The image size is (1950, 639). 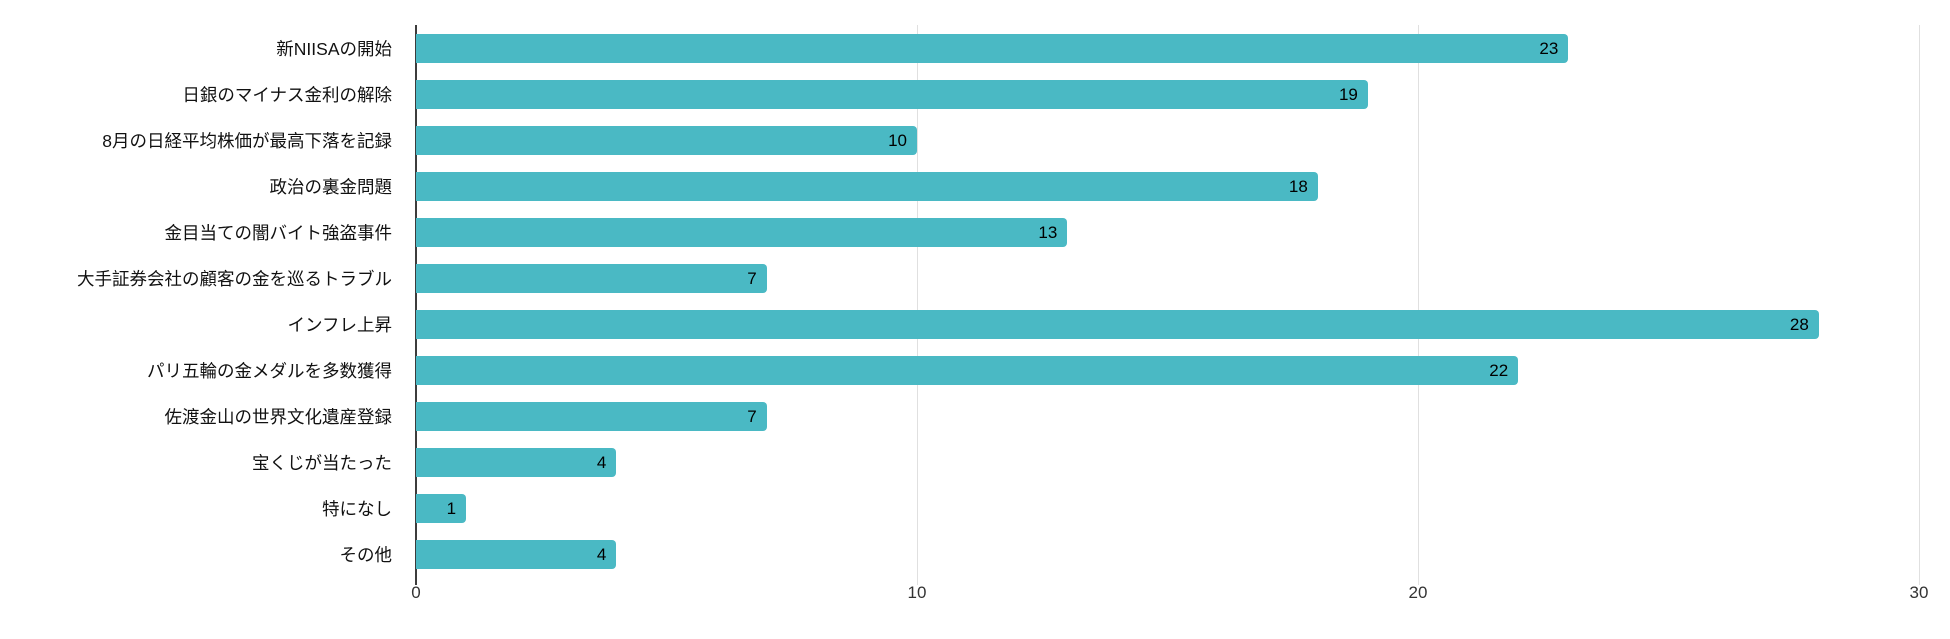 What do you see at coordinates (269, 370) in the screenshot?
I see `category-label: パリ五輪の金メダルを多数獲得` at bounding box center [269, 370].